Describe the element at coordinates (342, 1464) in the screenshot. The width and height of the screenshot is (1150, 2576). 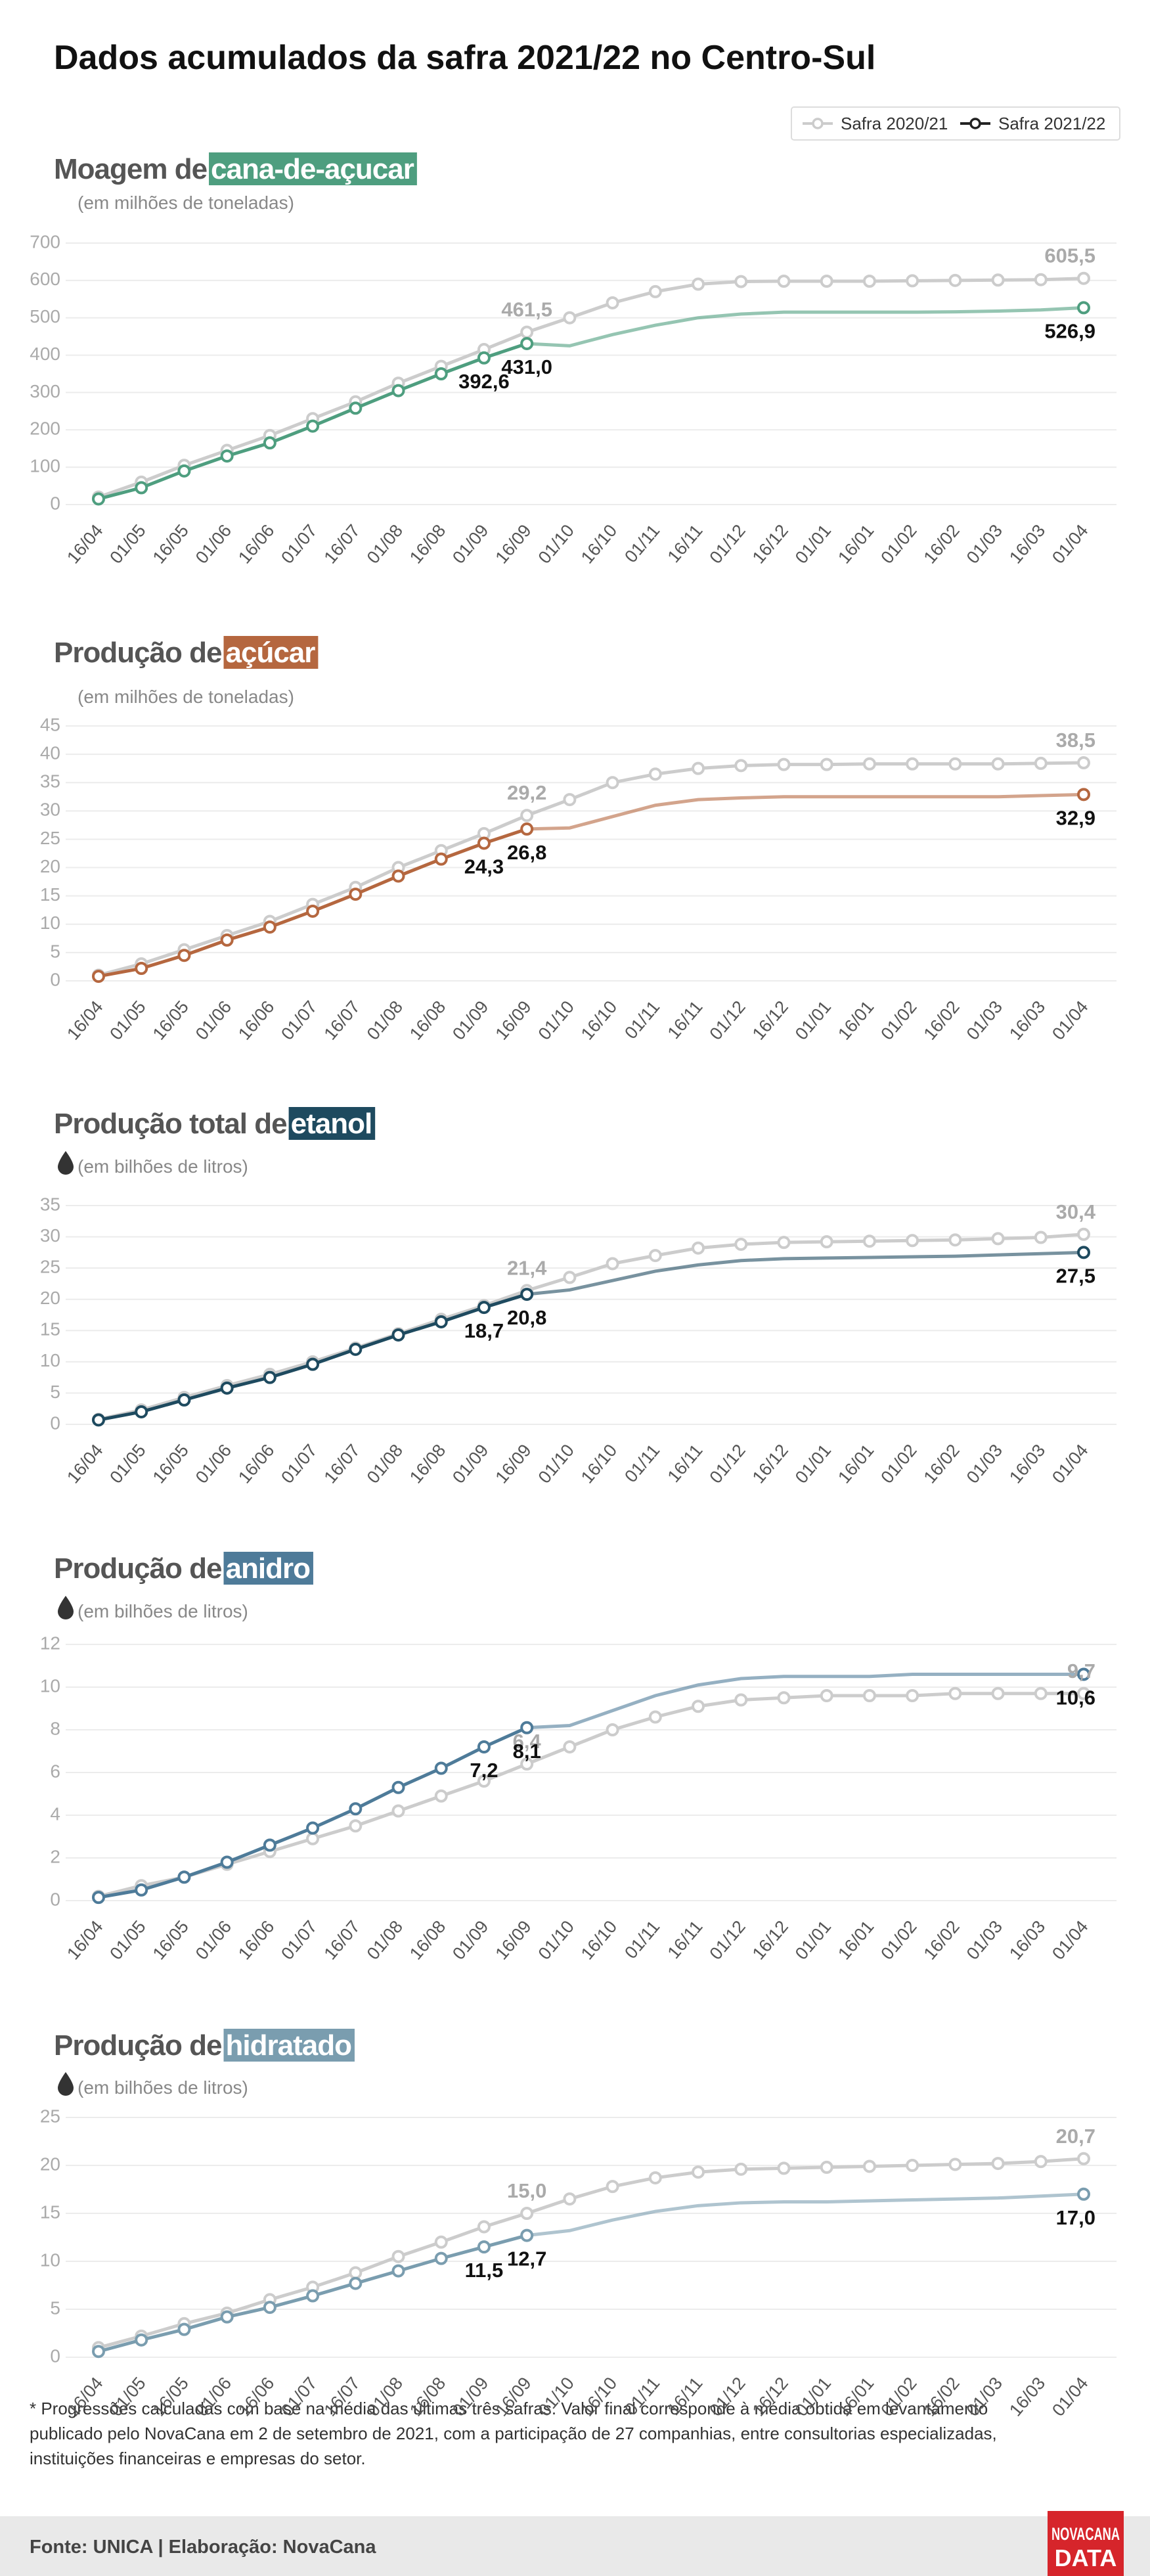
I see `x-tick-label: 16/07` at that location.